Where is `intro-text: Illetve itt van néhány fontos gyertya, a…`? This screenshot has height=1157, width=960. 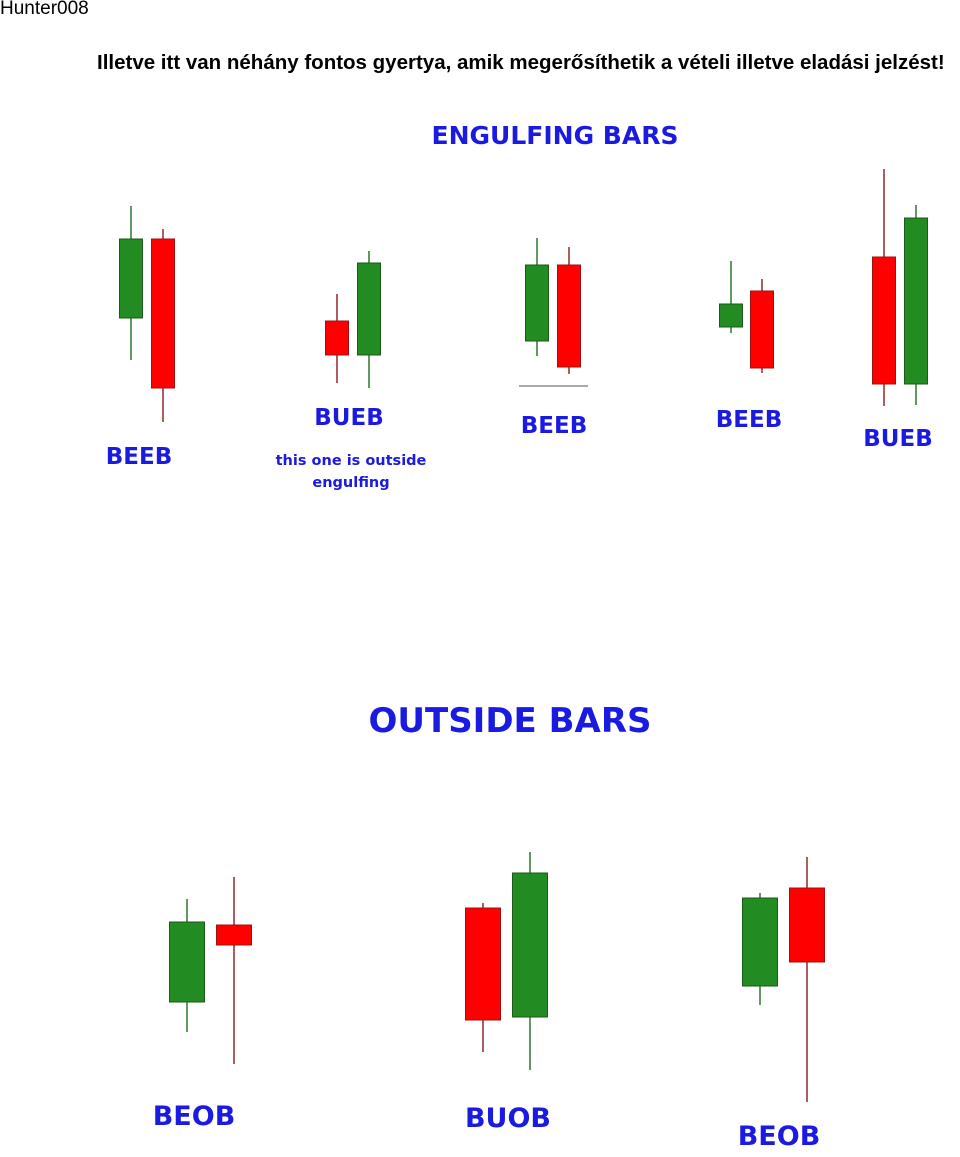
intro-text: Illetve itt van néhány fontos gyertya, a… is located at coordinates (521, 62).